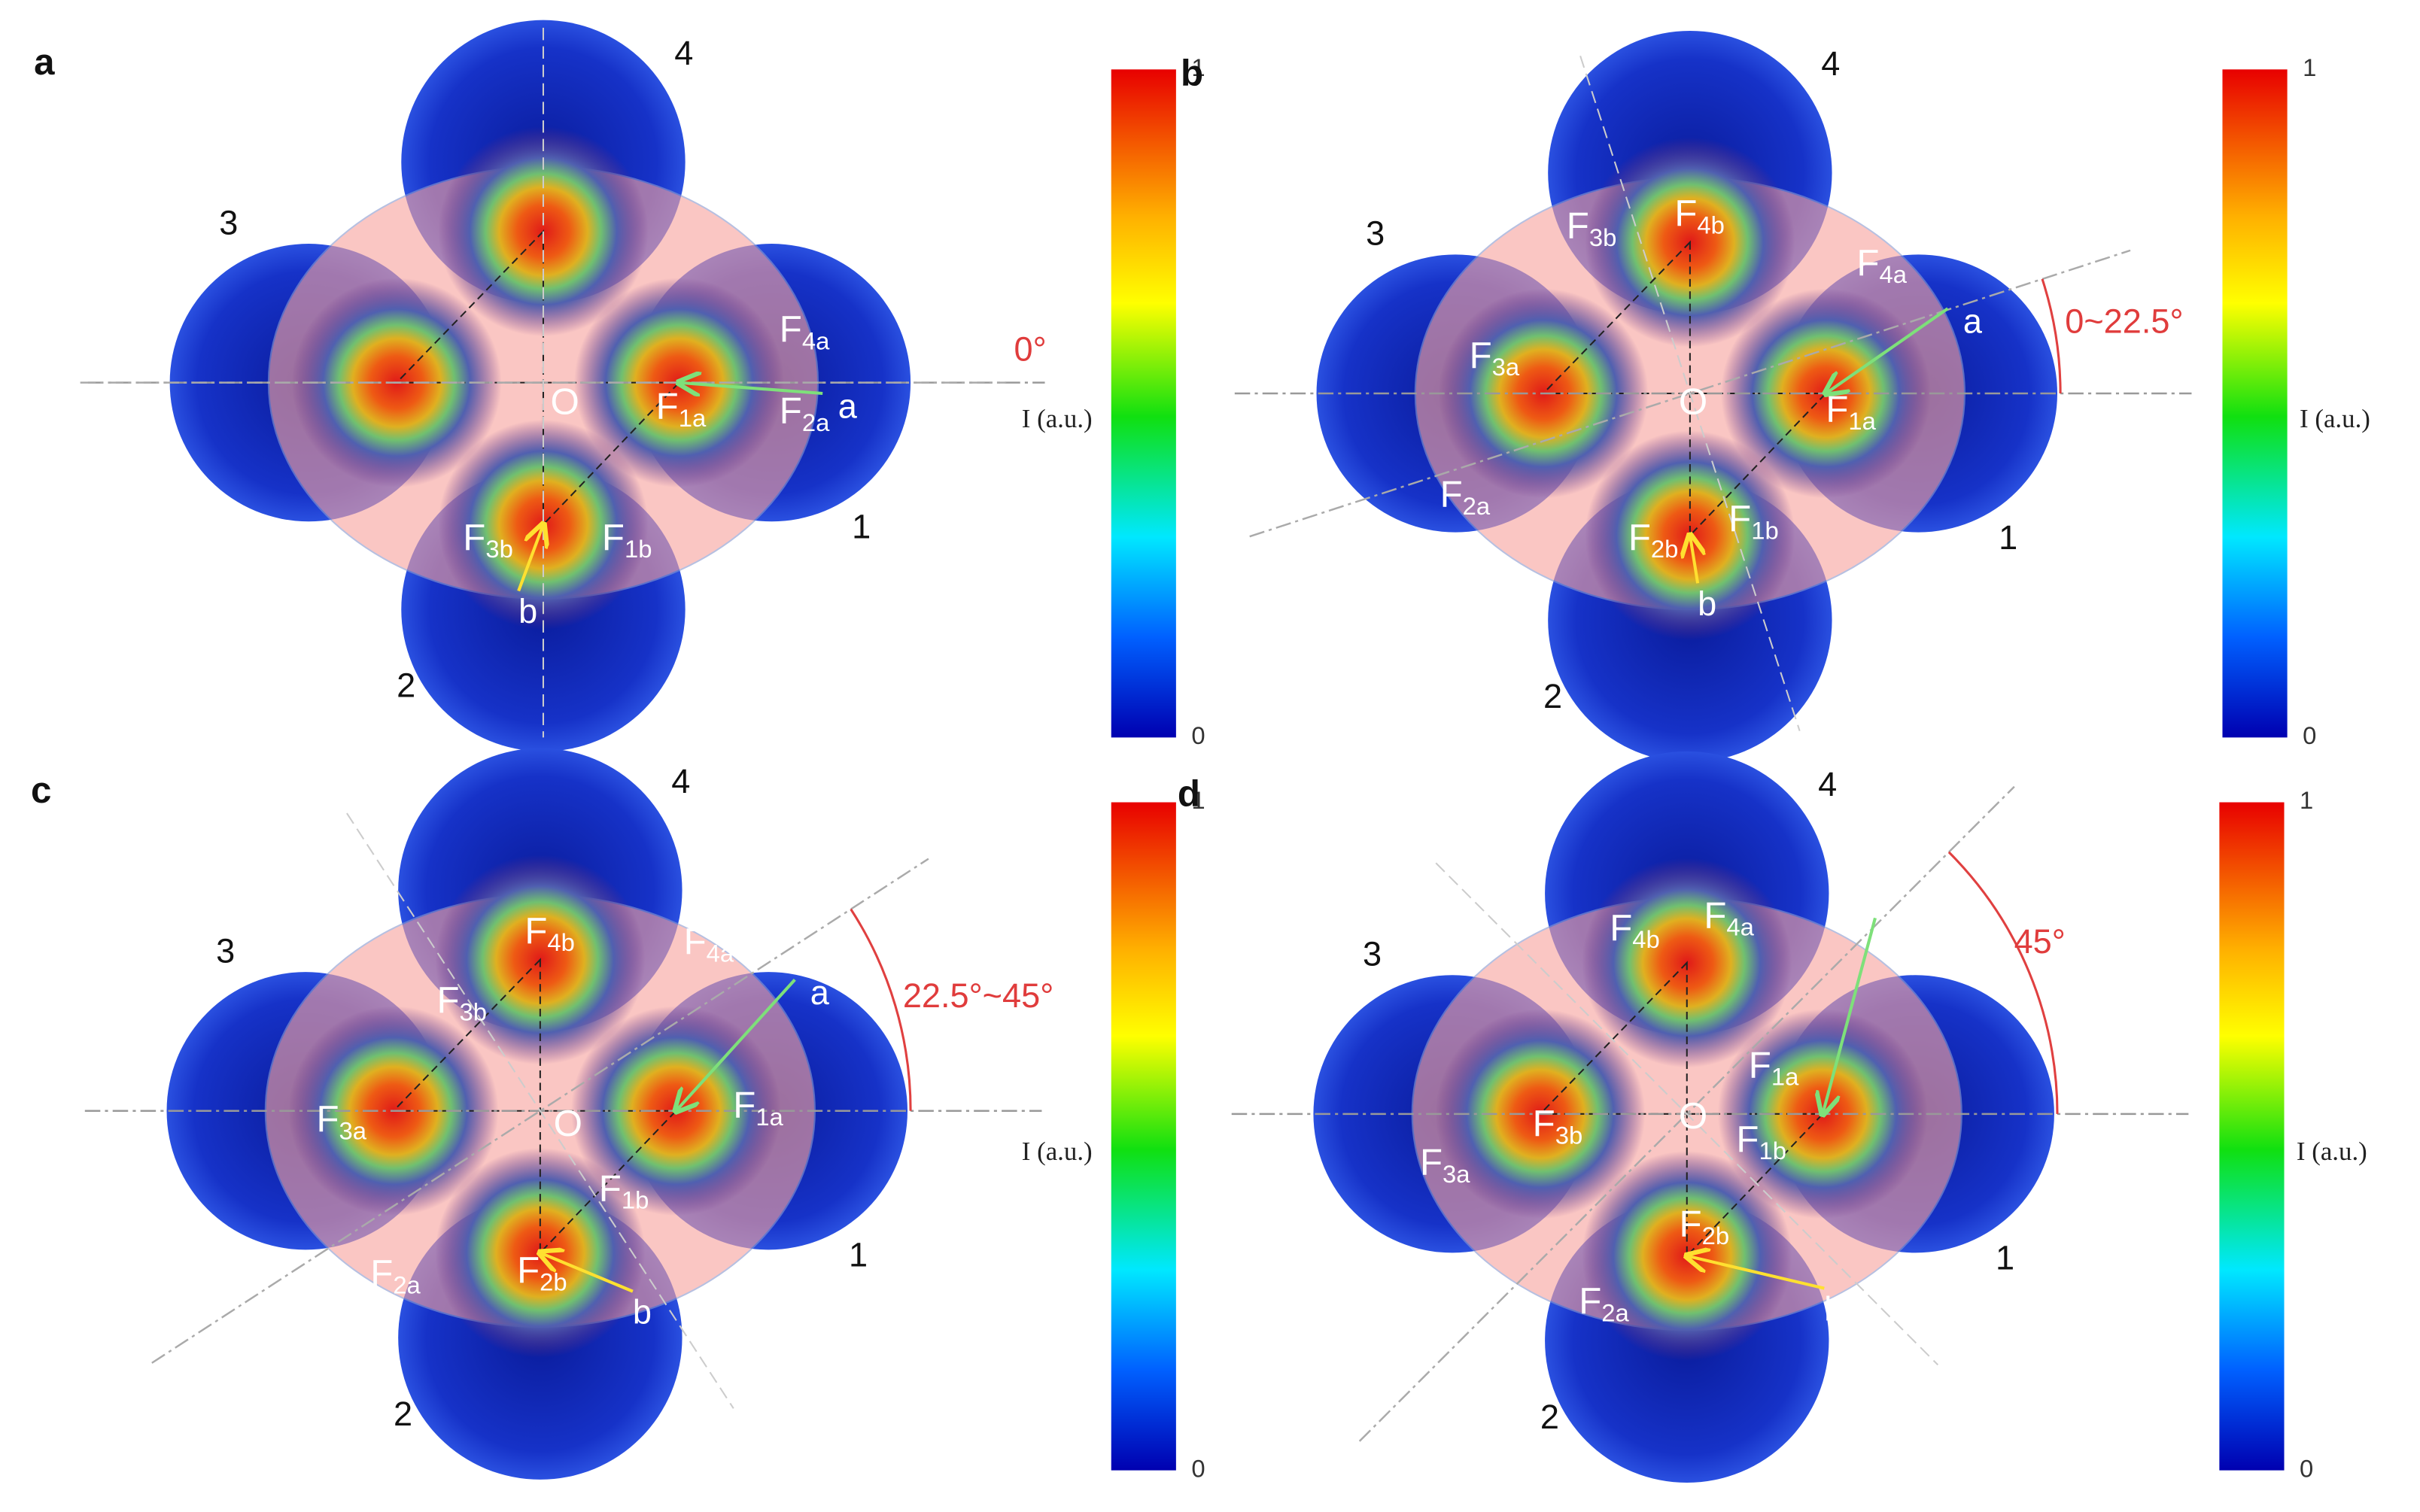 Image resolution: width=2420 pixels, height=1512 pixels. Describe the element at coordinates (561, 942) in the screenshot. I see `force-subscript: 4b` at that location.